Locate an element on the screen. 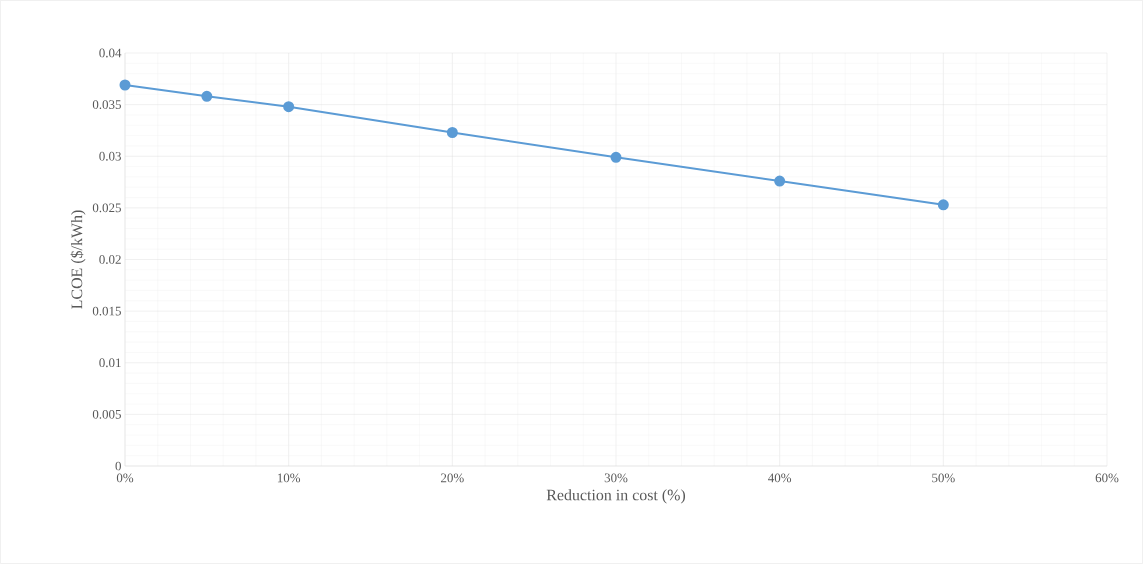  y-tick-label: 0.01 is located at coordinates (110, 363).